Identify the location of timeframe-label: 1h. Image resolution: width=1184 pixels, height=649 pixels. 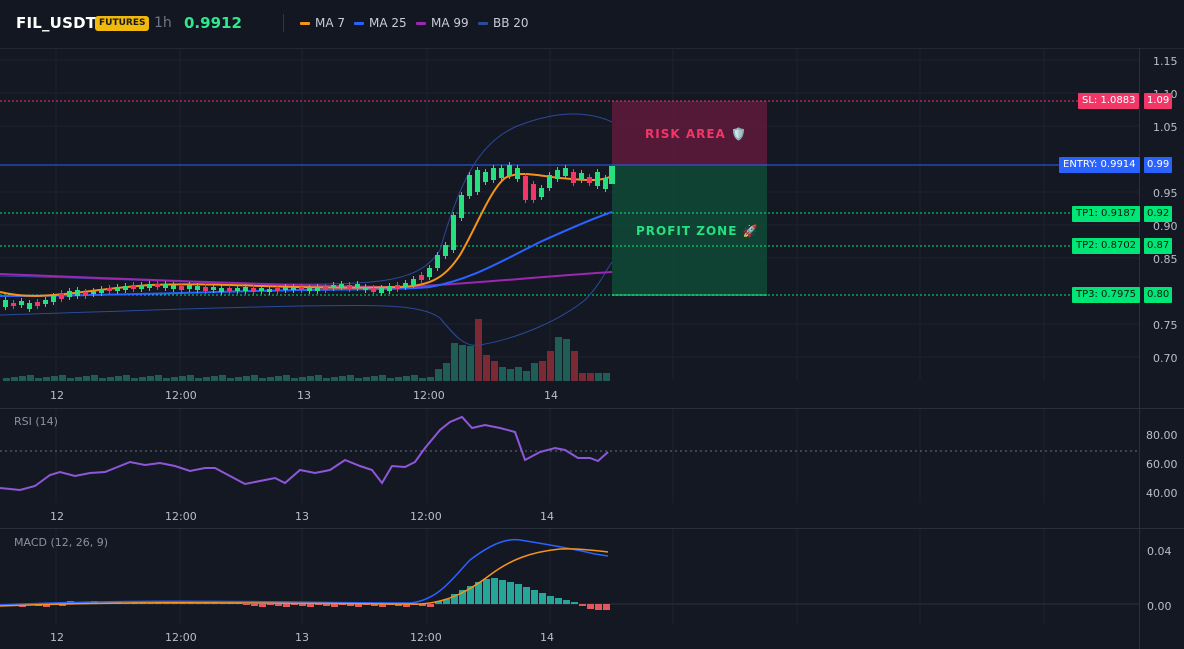
(163, 23).